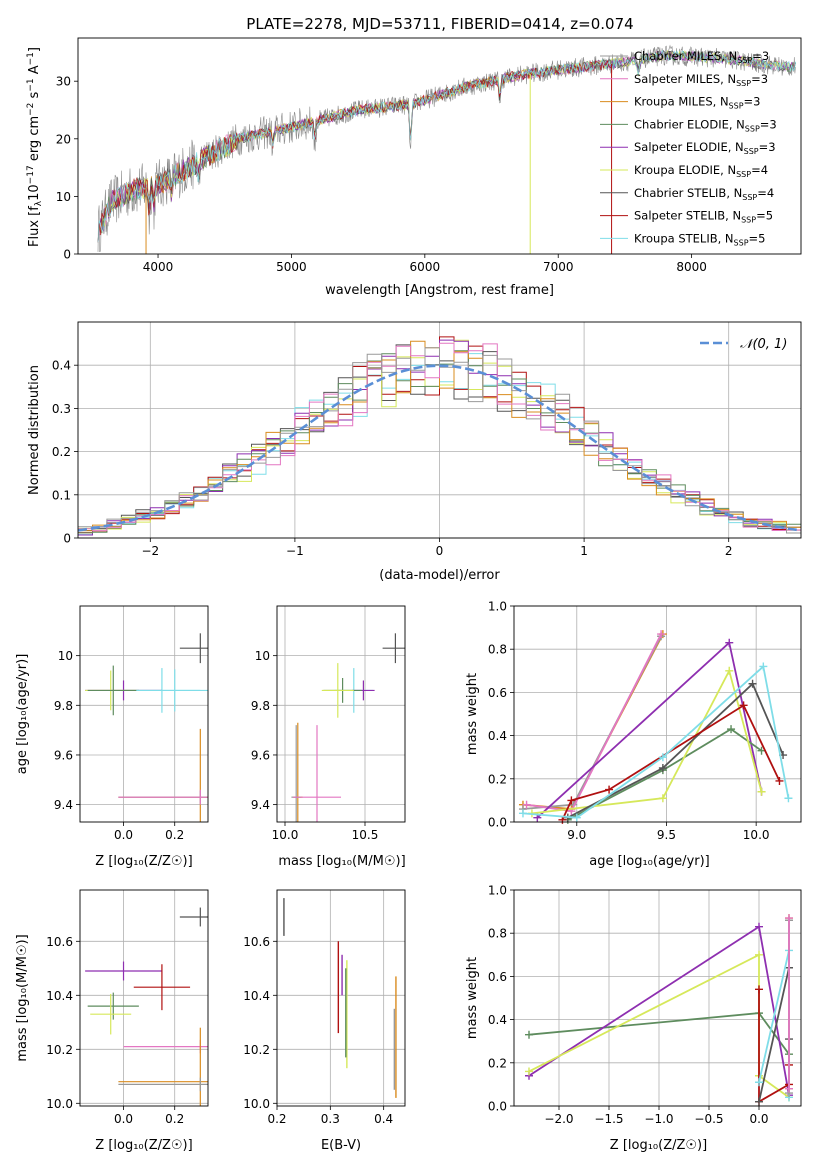  I want to click on legend-name: Salpeter MILES, N, so click(685, 79).